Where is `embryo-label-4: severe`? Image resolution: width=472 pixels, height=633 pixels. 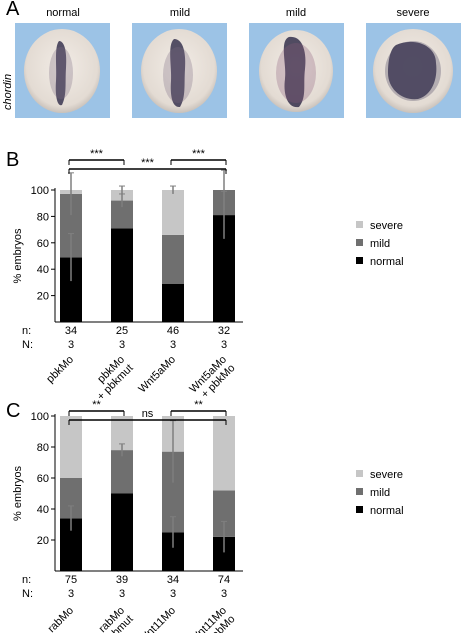
embryo-label-4: severe is located at coordinates (413, 13).